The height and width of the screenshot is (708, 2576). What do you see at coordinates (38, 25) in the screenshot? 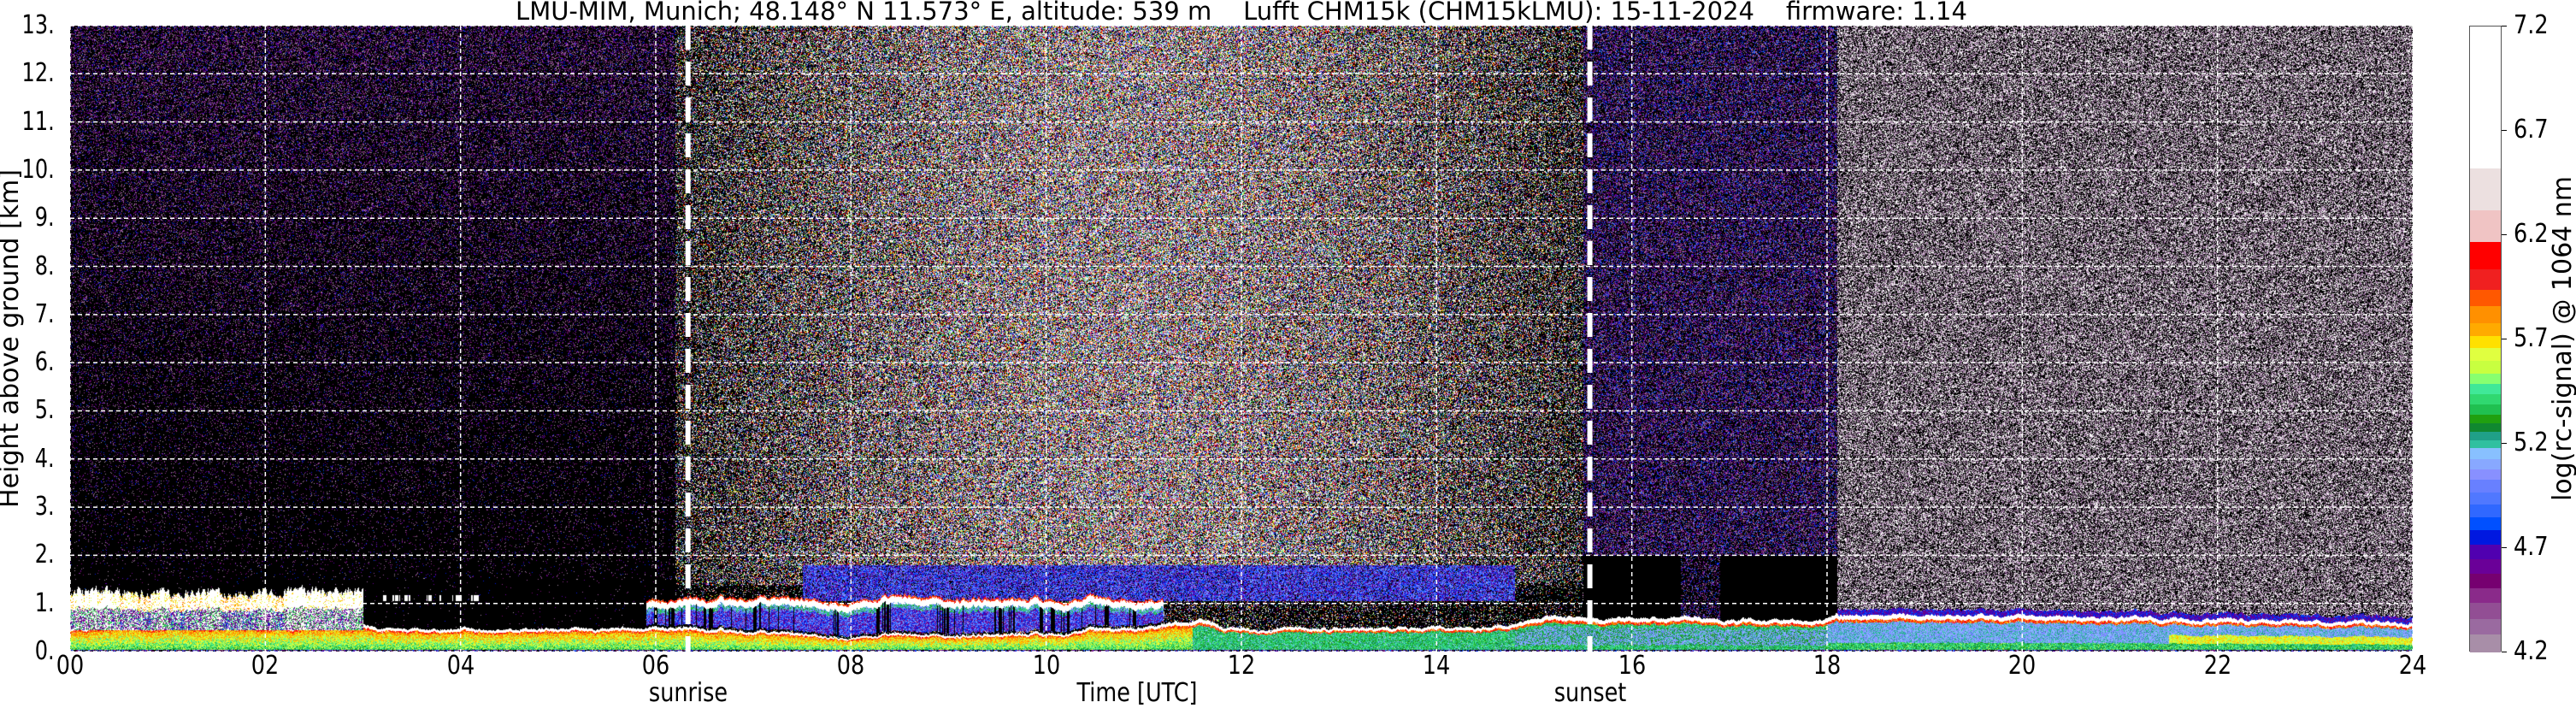
I see `y-tick-label: 13.` at bounding box center [38, 25].